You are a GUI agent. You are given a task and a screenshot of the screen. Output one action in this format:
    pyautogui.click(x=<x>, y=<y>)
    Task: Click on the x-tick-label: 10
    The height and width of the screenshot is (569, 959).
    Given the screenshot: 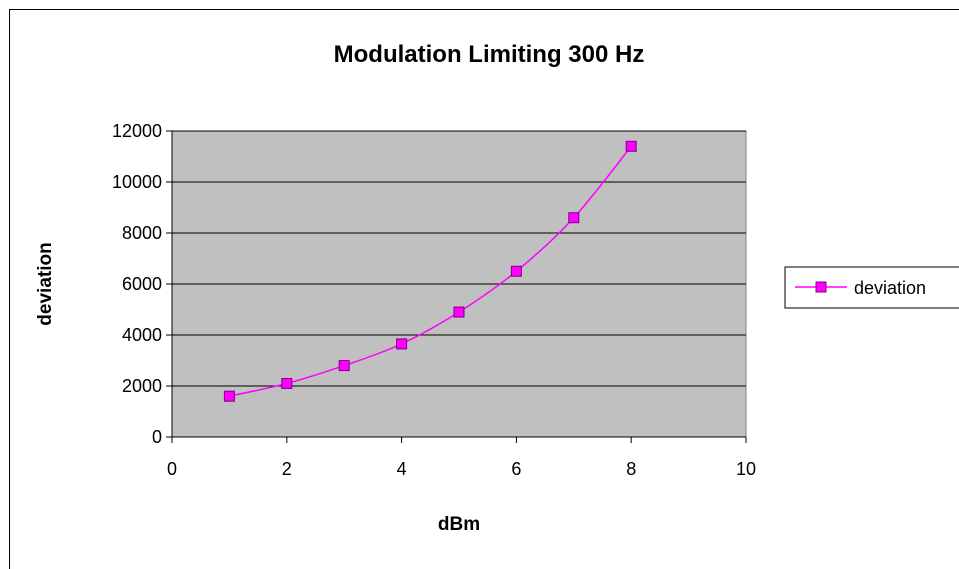 What is the action you would take?
    pyautogui.click(x=746, y=469)
    